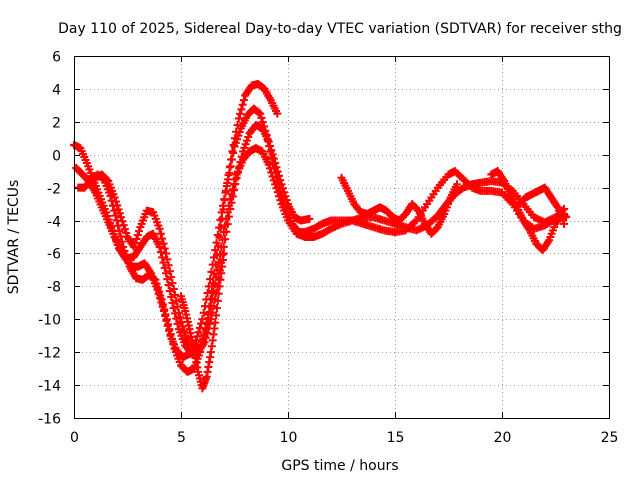 This screenshot has height=480, width=640. I want to click on x-tick-label: 10, so click(289, 438).